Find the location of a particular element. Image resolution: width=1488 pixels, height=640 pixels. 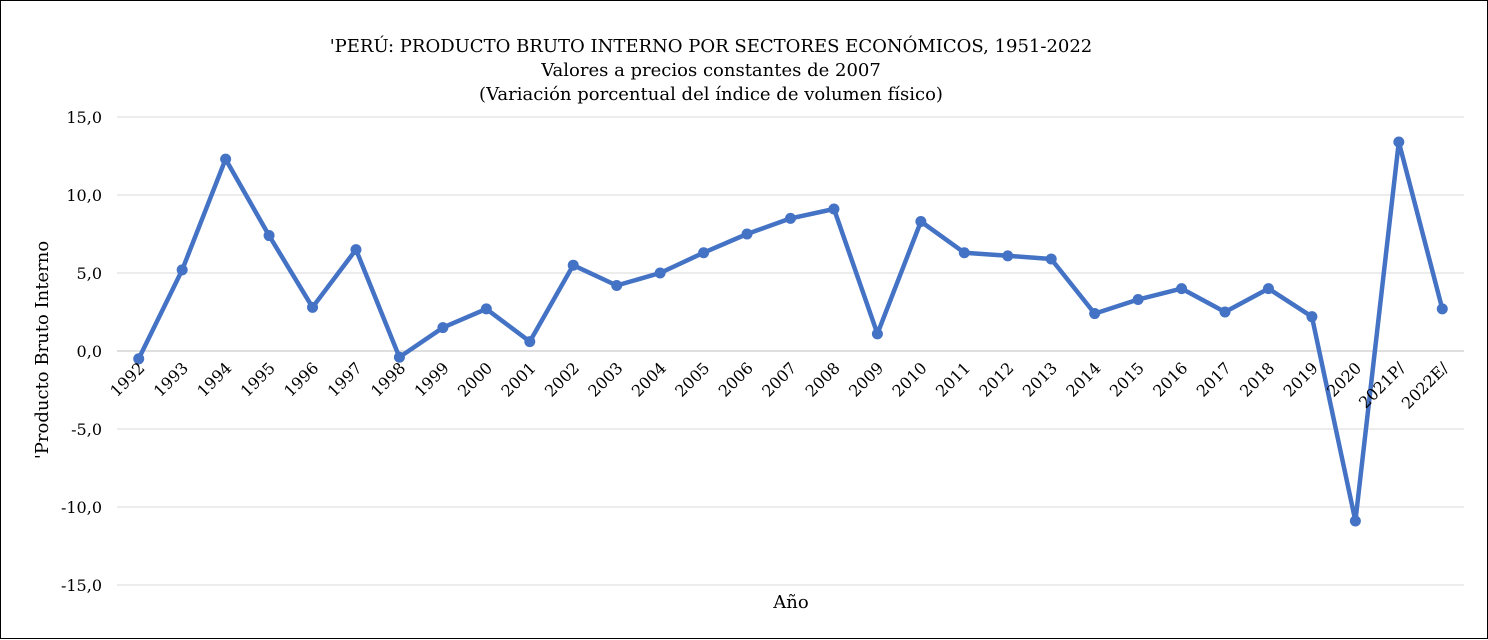

y-tick-label: 15,0 is located at coordinates (84, 117).